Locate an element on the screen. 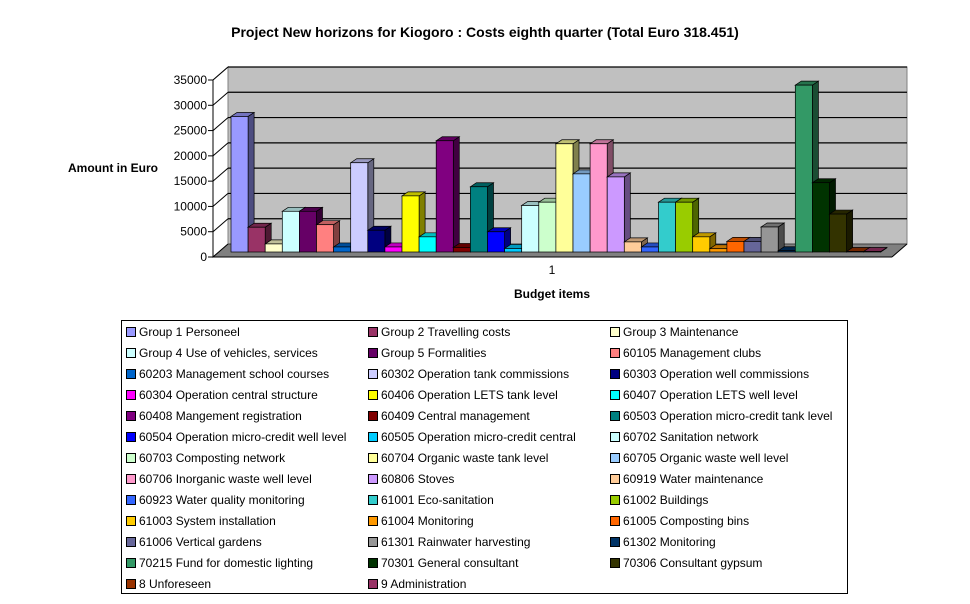 The height and width of the screenshot is (604, 970). legend-item: 60303 Operation well commissions is located at coordinates (709, 374).